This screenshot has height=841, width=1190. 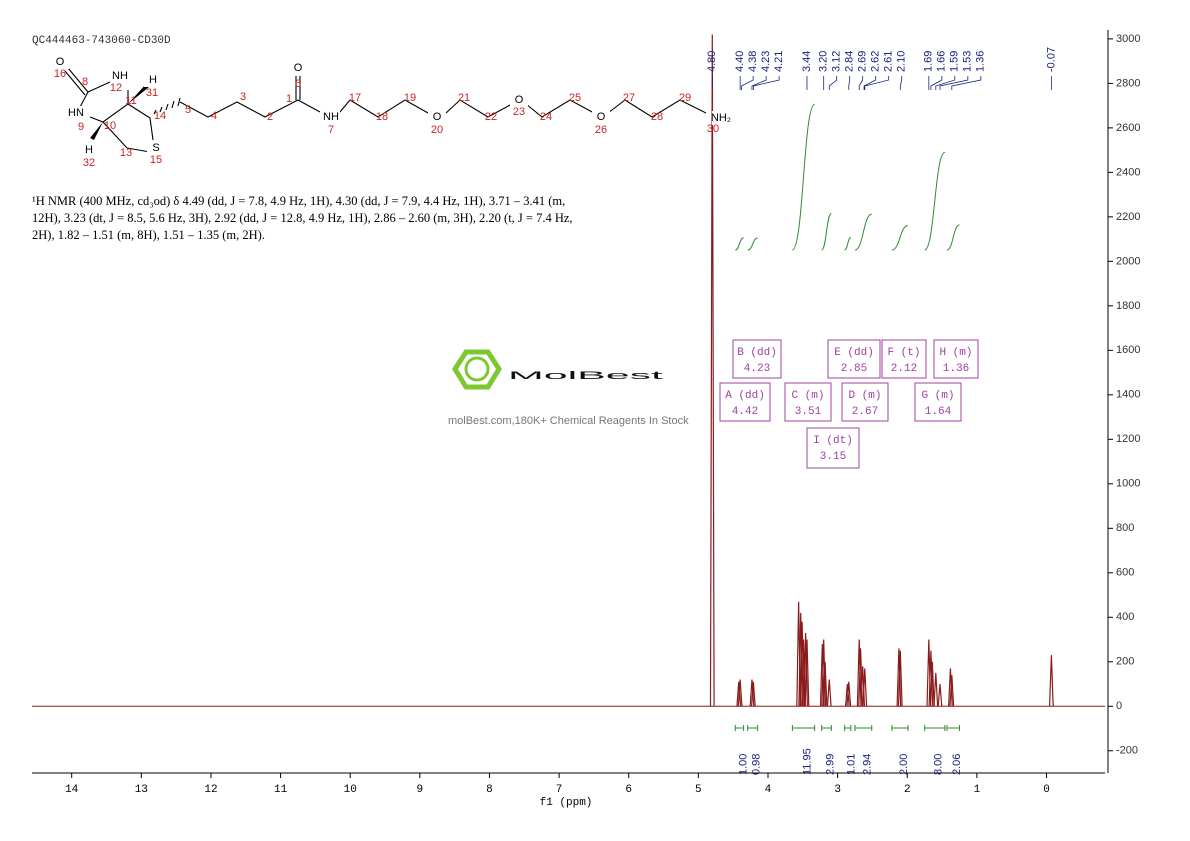 What do you see at coordinates (1128, 261) in the screenshot?
I see `y-tick-label: 2000` at bounding box center [1128, 261].